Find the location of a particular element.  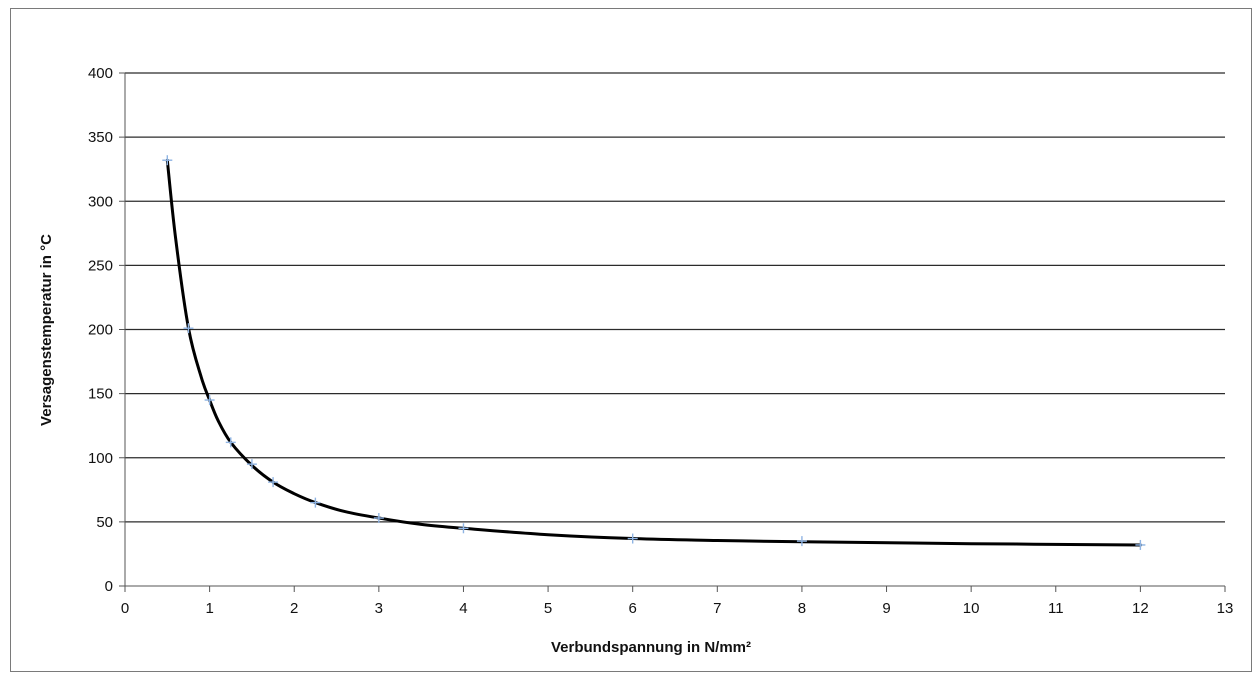

y-tick-label: 350 is located at coordinates (100, 137).